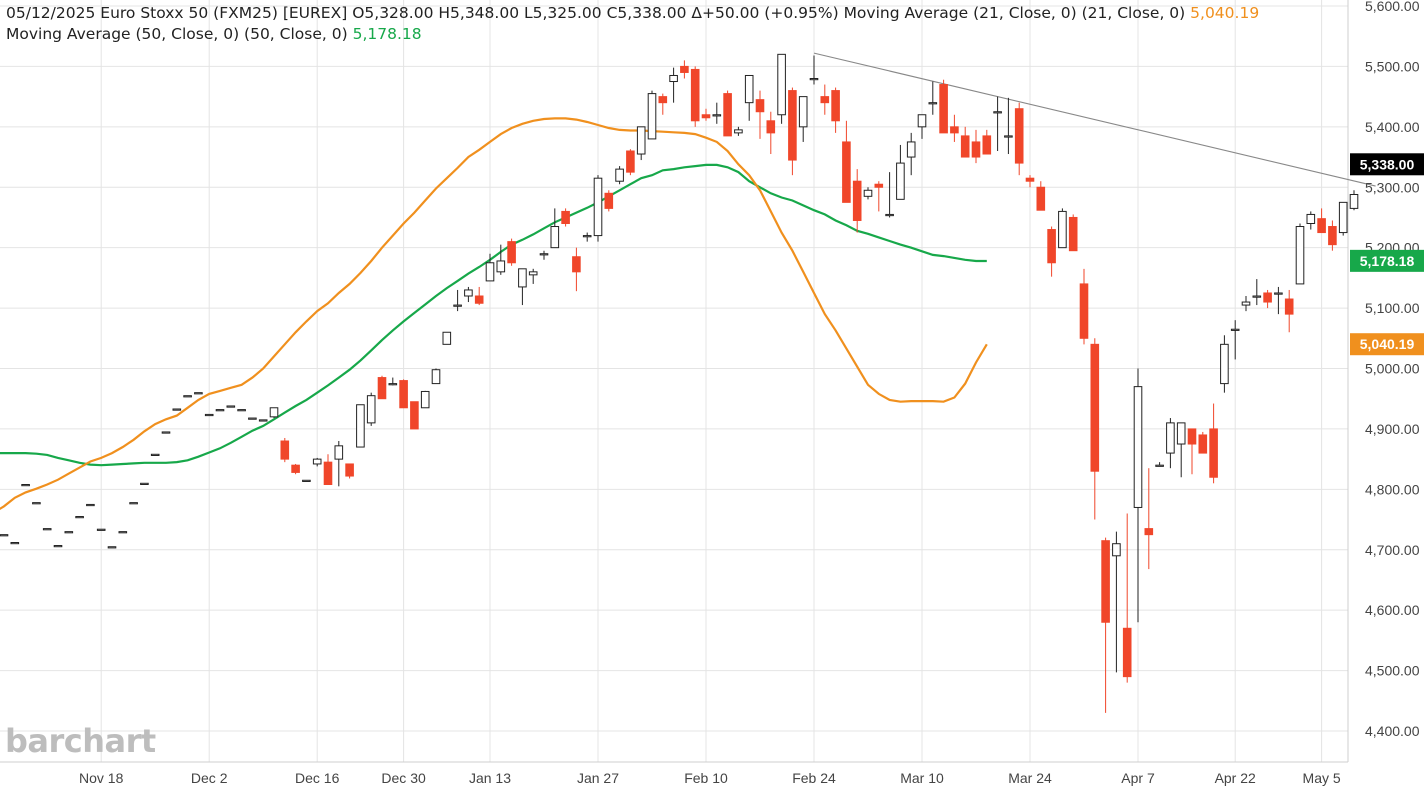 This screenshot has width=1426, height=793. I want to click on x-tick-label: Mar 24, so click(1030, 778).